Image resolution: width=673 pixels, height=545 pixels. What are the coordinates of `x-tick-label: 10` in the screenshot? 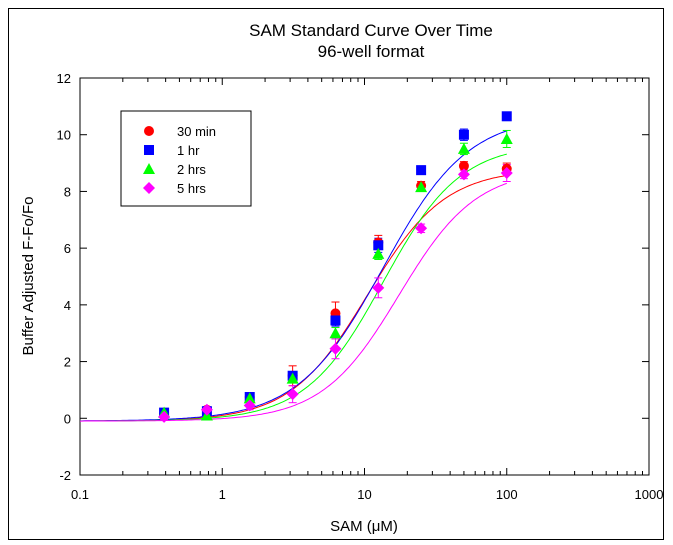 It's located at (364, 494).